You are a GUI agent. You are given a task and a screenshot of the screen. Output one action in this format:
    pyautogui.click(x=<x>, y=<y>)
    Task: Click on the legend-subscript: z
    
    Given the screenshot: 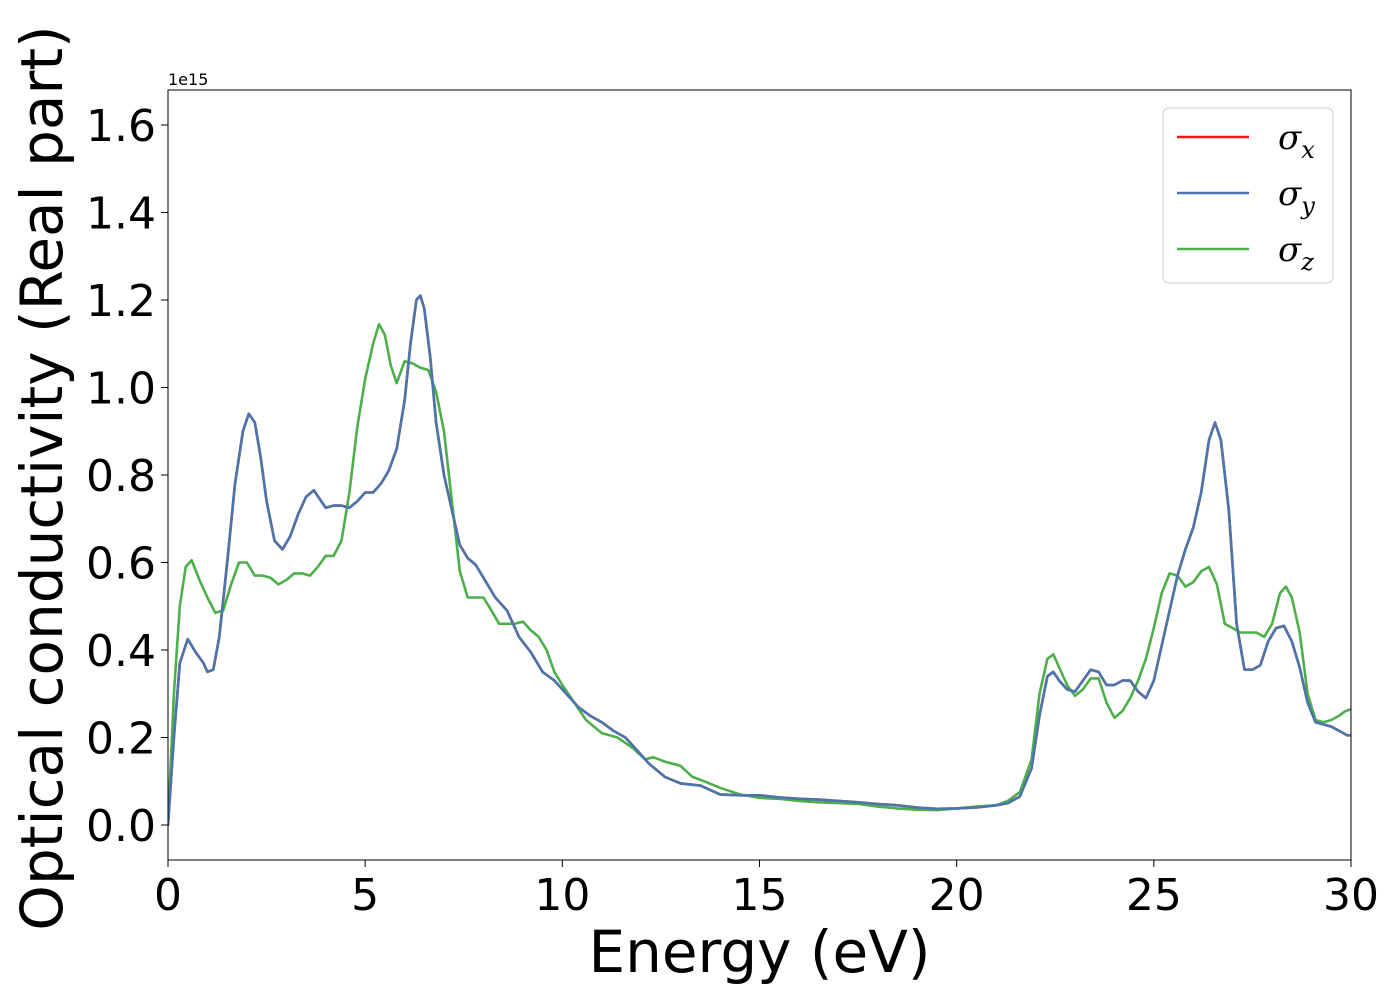 What is the action you would take?
    pyautogui.click(x=1307, y=262)
    